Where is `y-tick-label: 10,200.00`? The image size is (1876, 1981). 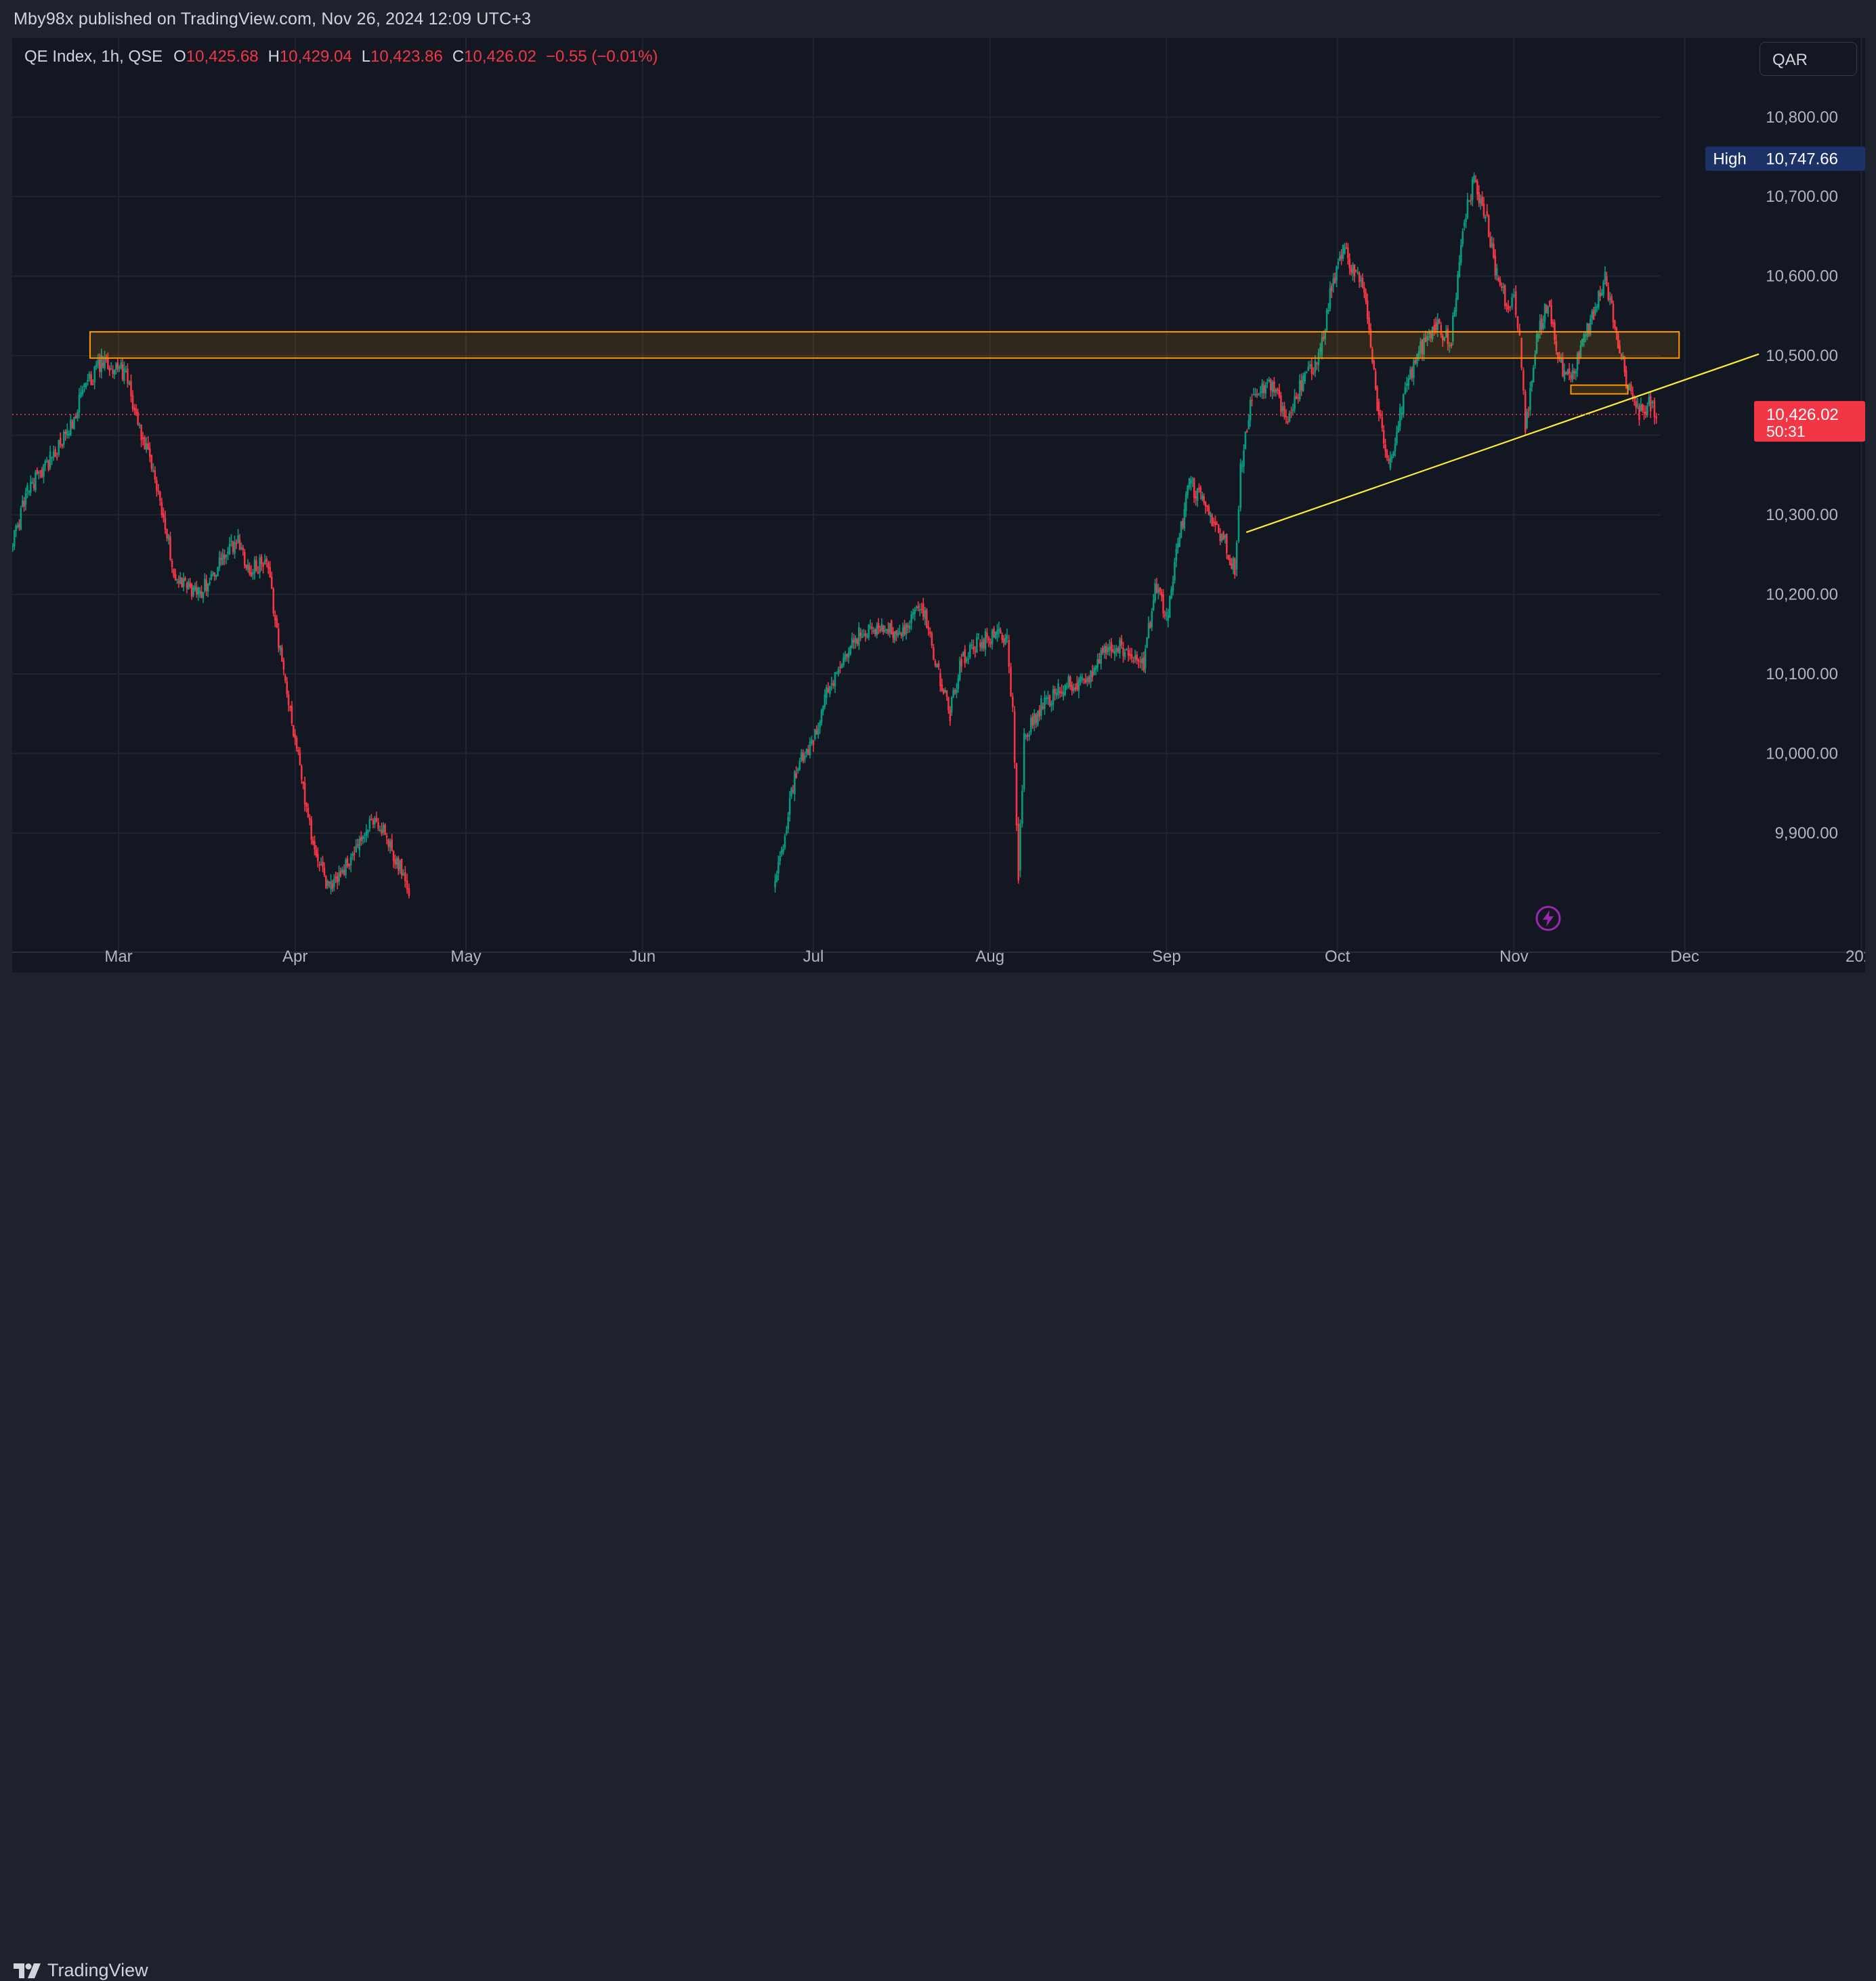
y-tick-label: 10,200.00 is located at coordinates (1802, 595).